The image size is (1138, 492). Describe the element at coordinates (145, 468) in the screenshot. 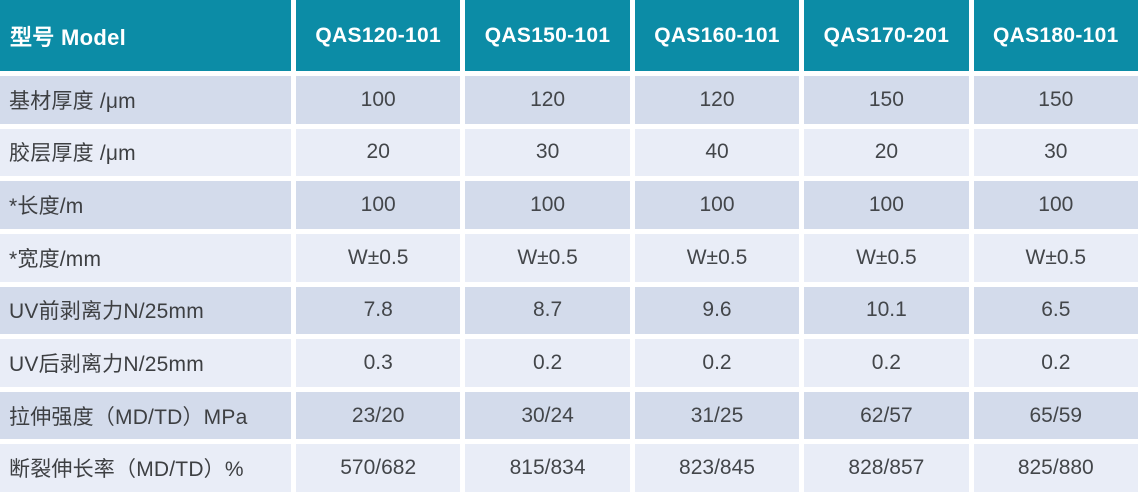

I see `row-label-elongation-at-break: 断裂伸长率（MD/TD）%` at that location.